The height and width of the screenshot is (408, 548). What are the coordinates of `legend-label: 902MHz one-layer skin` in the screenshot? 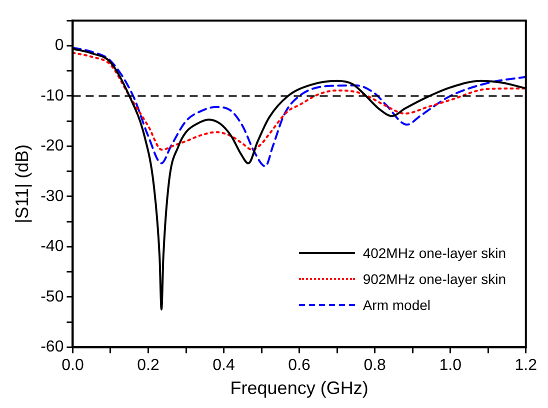 It's located at (434, 279).